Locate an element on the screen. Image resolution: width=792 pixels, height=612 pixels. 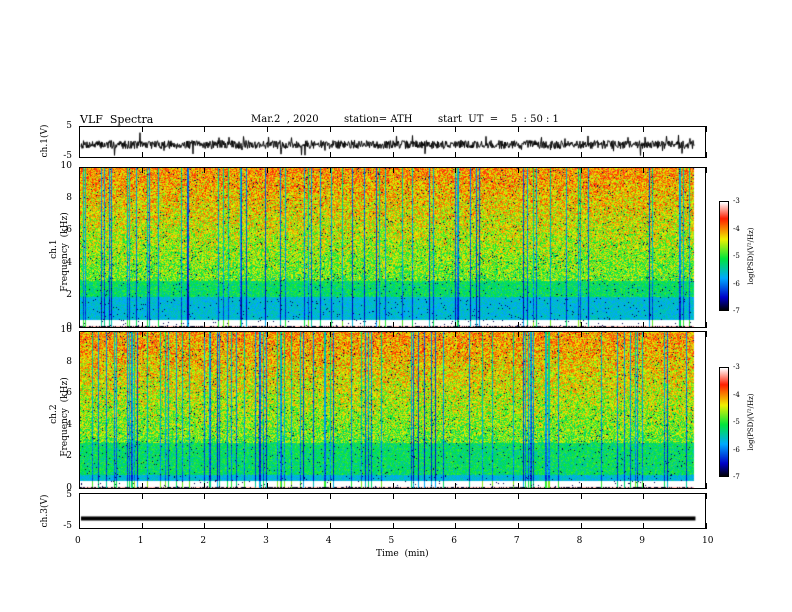
ch2-spec-ytick-label: 6 is located at coordinates (69, 393).